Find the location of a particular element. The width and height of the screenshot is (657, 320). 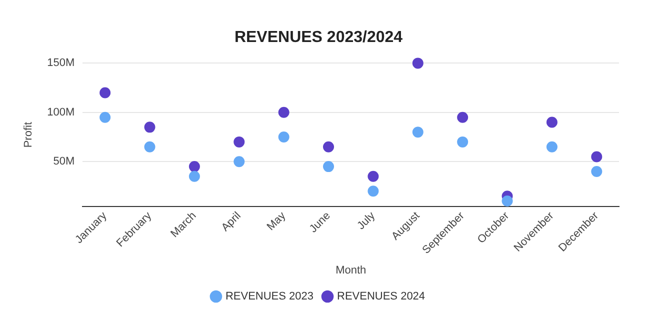

chart-title: REVENUES 2023/2024 is located at coordinates (318, 37).